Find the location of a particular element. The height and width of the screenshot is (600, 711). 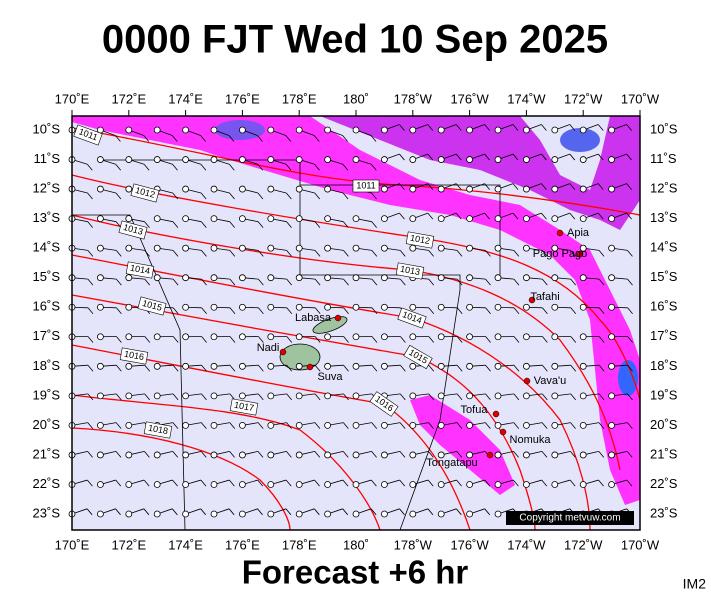

x-label-bottom: 176˚W is located at coordinates (469, 544).